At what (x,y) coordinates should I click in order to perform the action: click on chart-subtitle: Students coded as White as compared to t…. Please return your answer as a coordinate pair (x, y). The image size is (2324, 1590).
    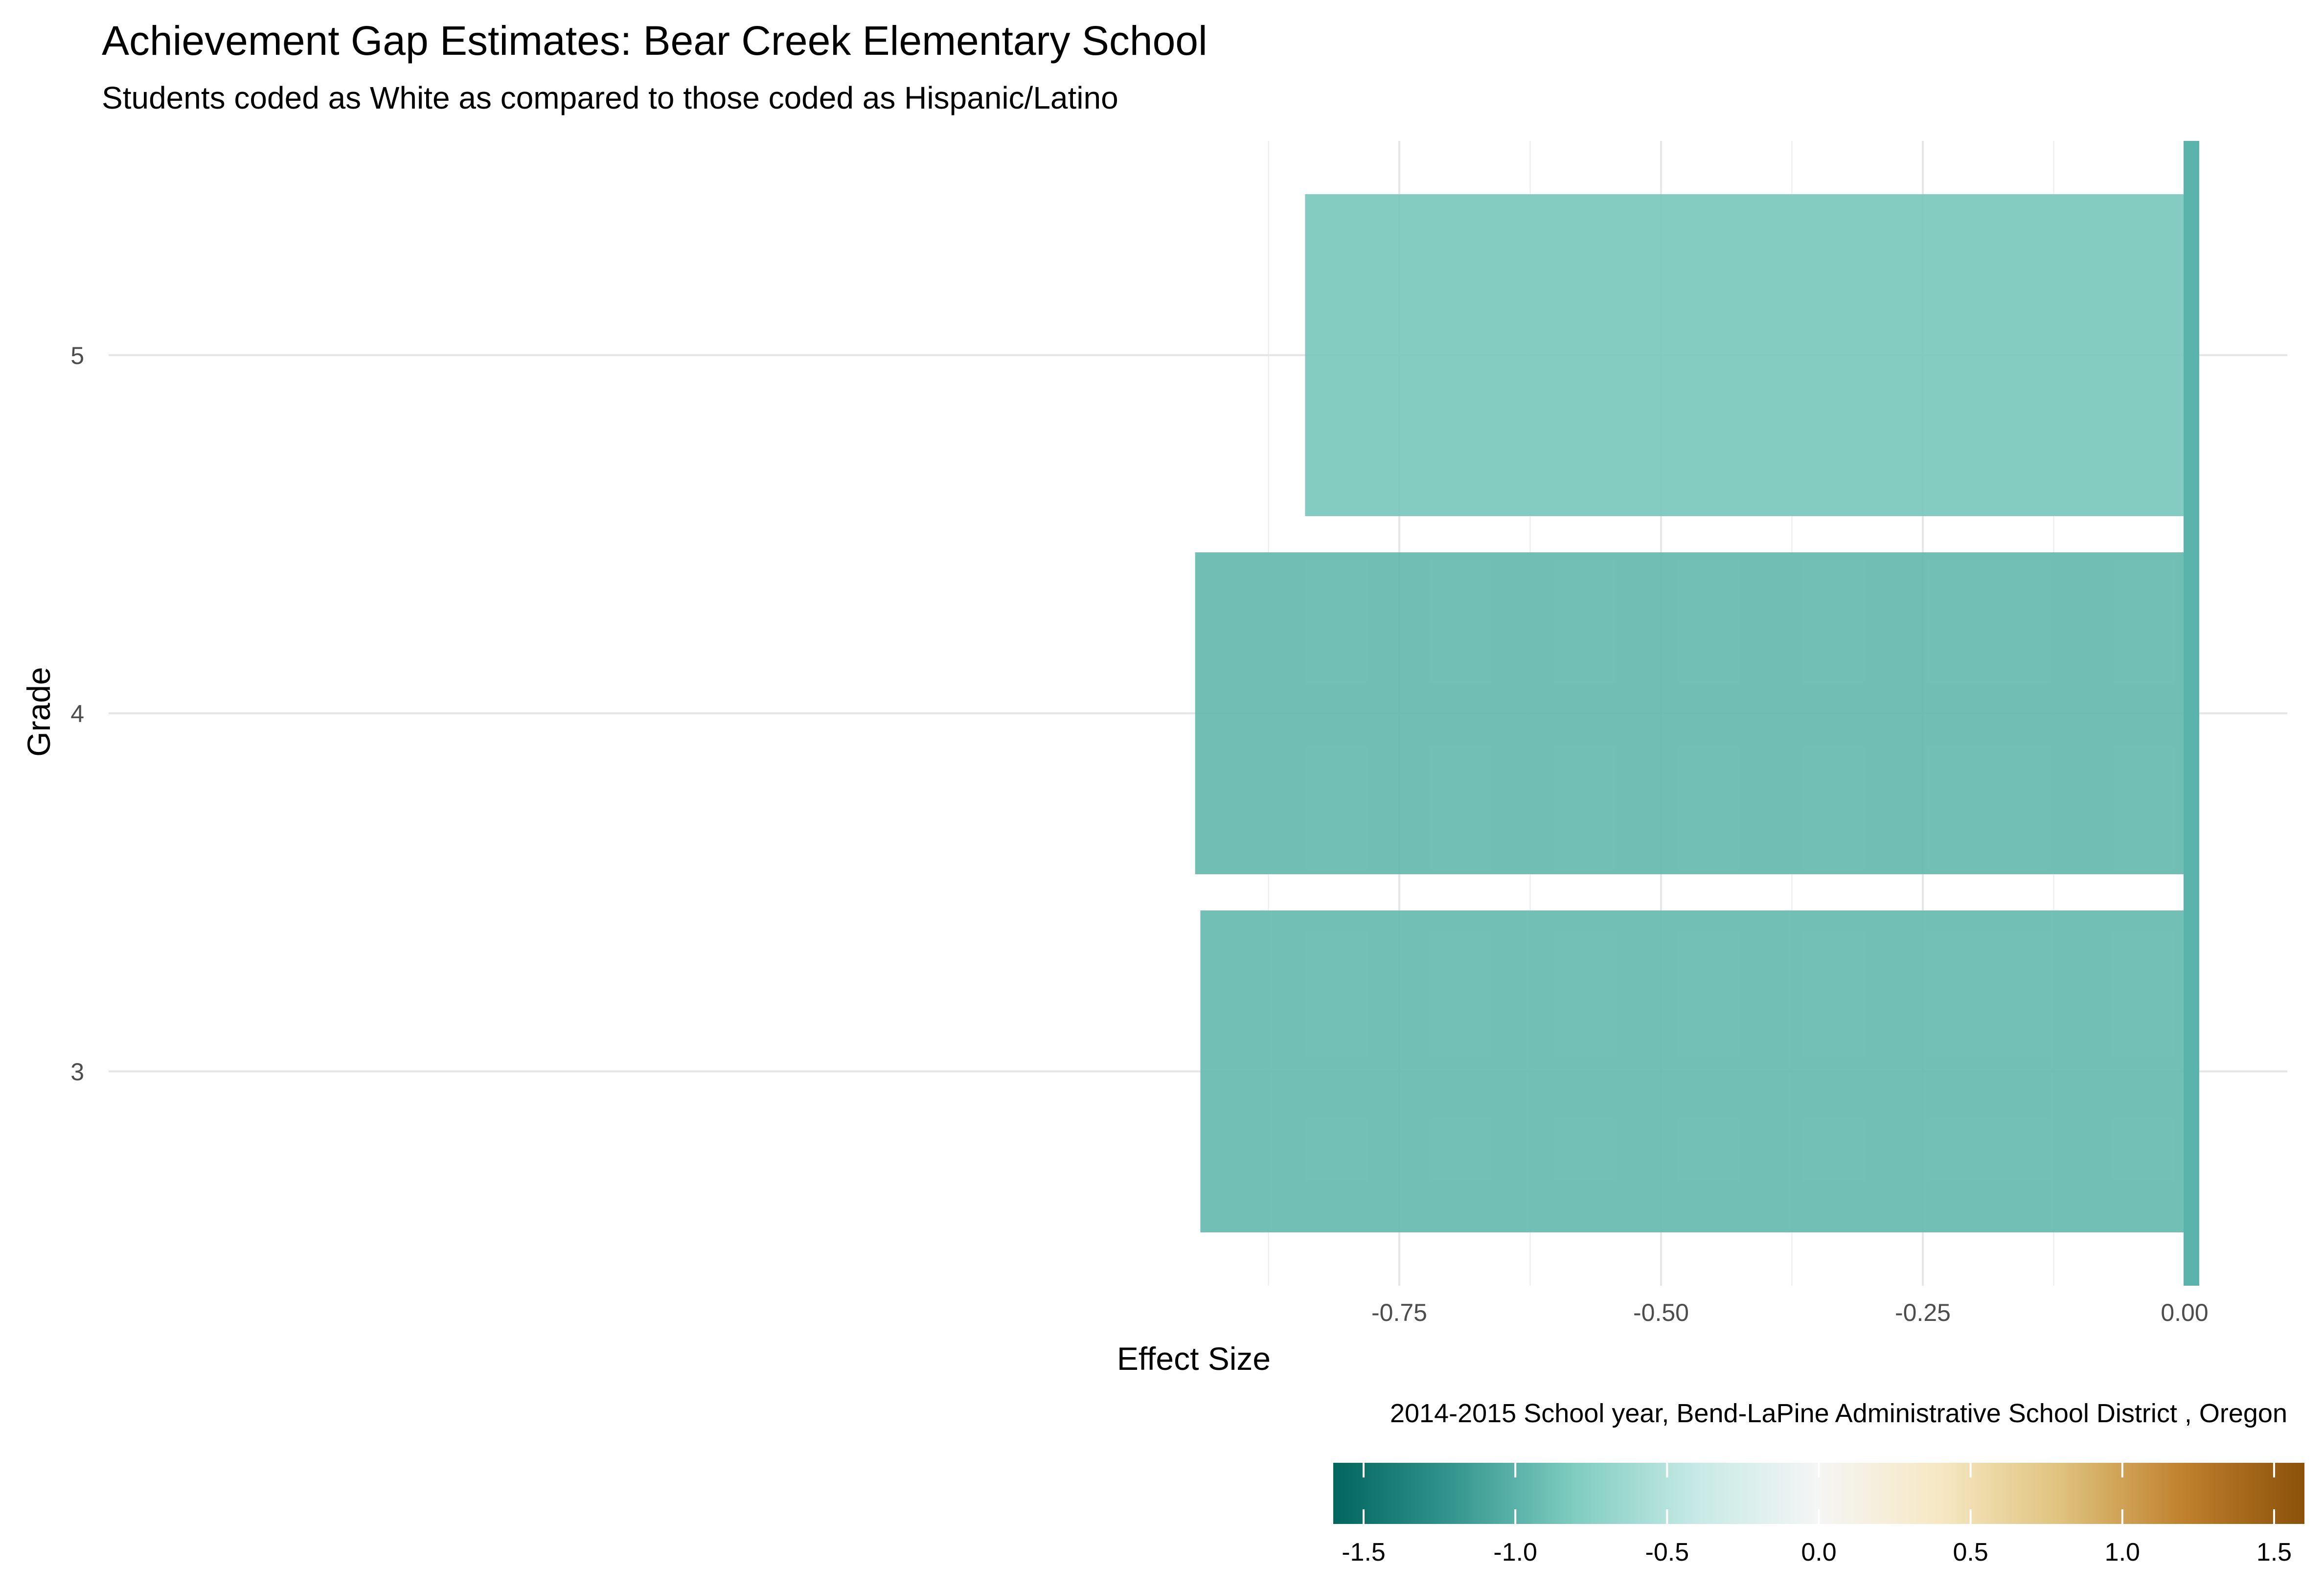
    Looking at the image, I should click on (610, 98).